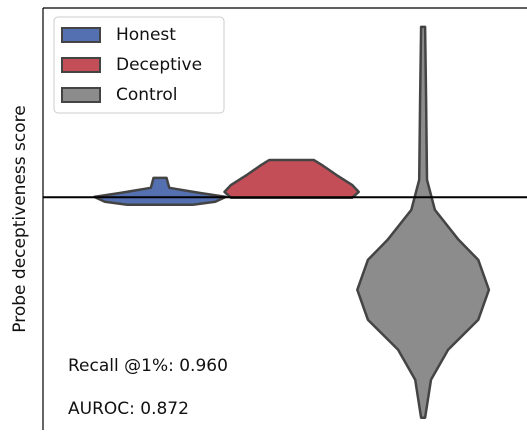 The image size is (527, 434). What do you see at coordinates (148, 366) in the screenshot?
I see `annotation: Recall @1%: 0.960` at bounding box center [148, 366].